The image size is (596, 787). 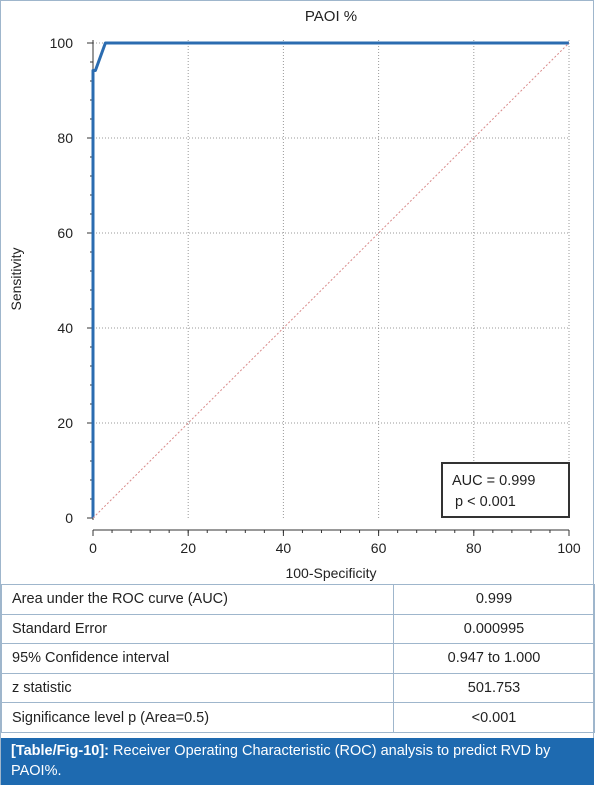 What do you see at coordinates (485, 502) in the screenshot?
I see `auc-annotation-line2: p < 0.001` at bounding box center [485, 502].